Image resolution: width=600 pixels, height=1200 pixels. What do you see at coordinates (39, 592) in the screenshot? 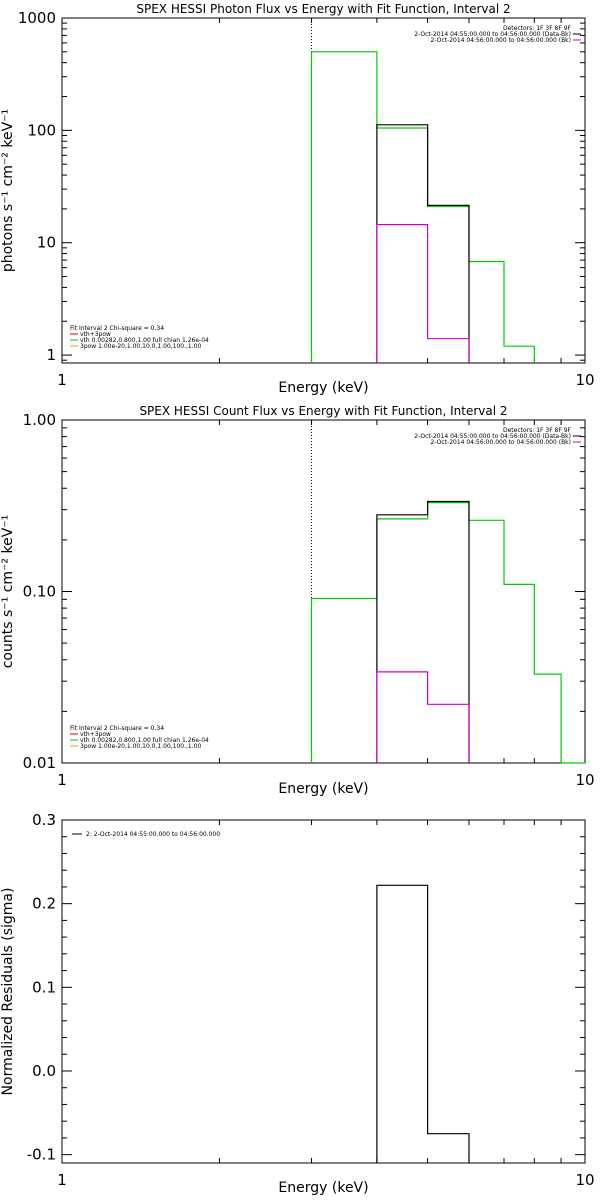
I see `y-tick-label: 0.10` at bounding box center [39, 592].